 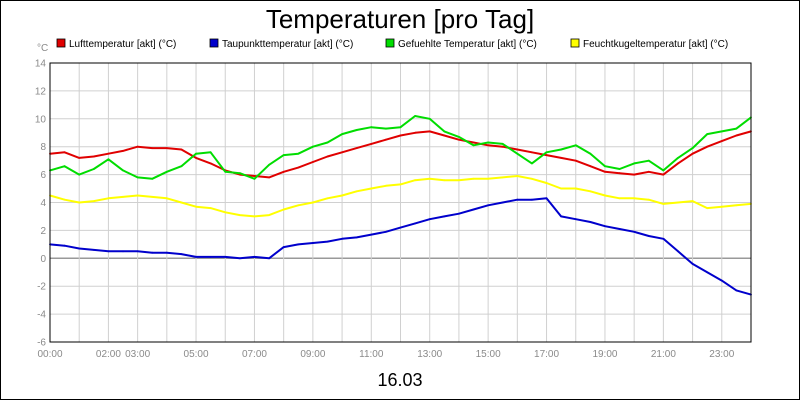 I want to click on x-tick-label: 17:00, so click(x=546, y=354).